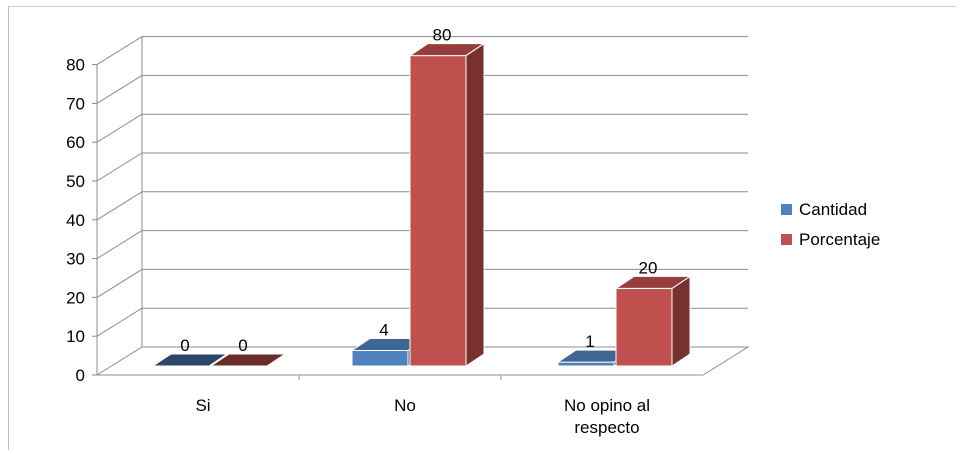  Describe the element at coordinates (75, 259) in the screenshot. I see `y-tick-label: 30` at that location.